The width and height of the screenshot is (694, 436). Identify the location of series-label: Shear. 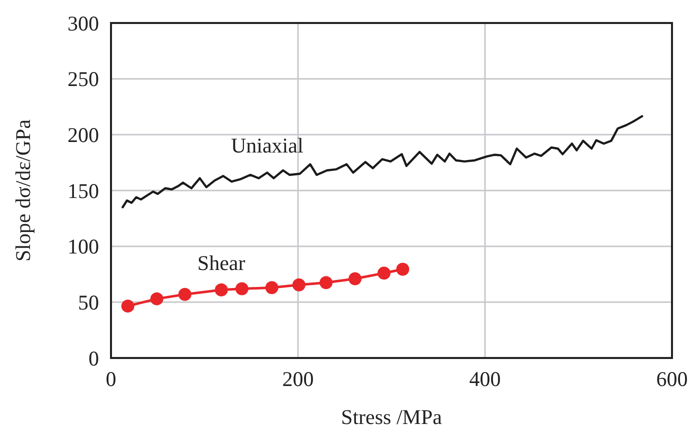
(221, 262).